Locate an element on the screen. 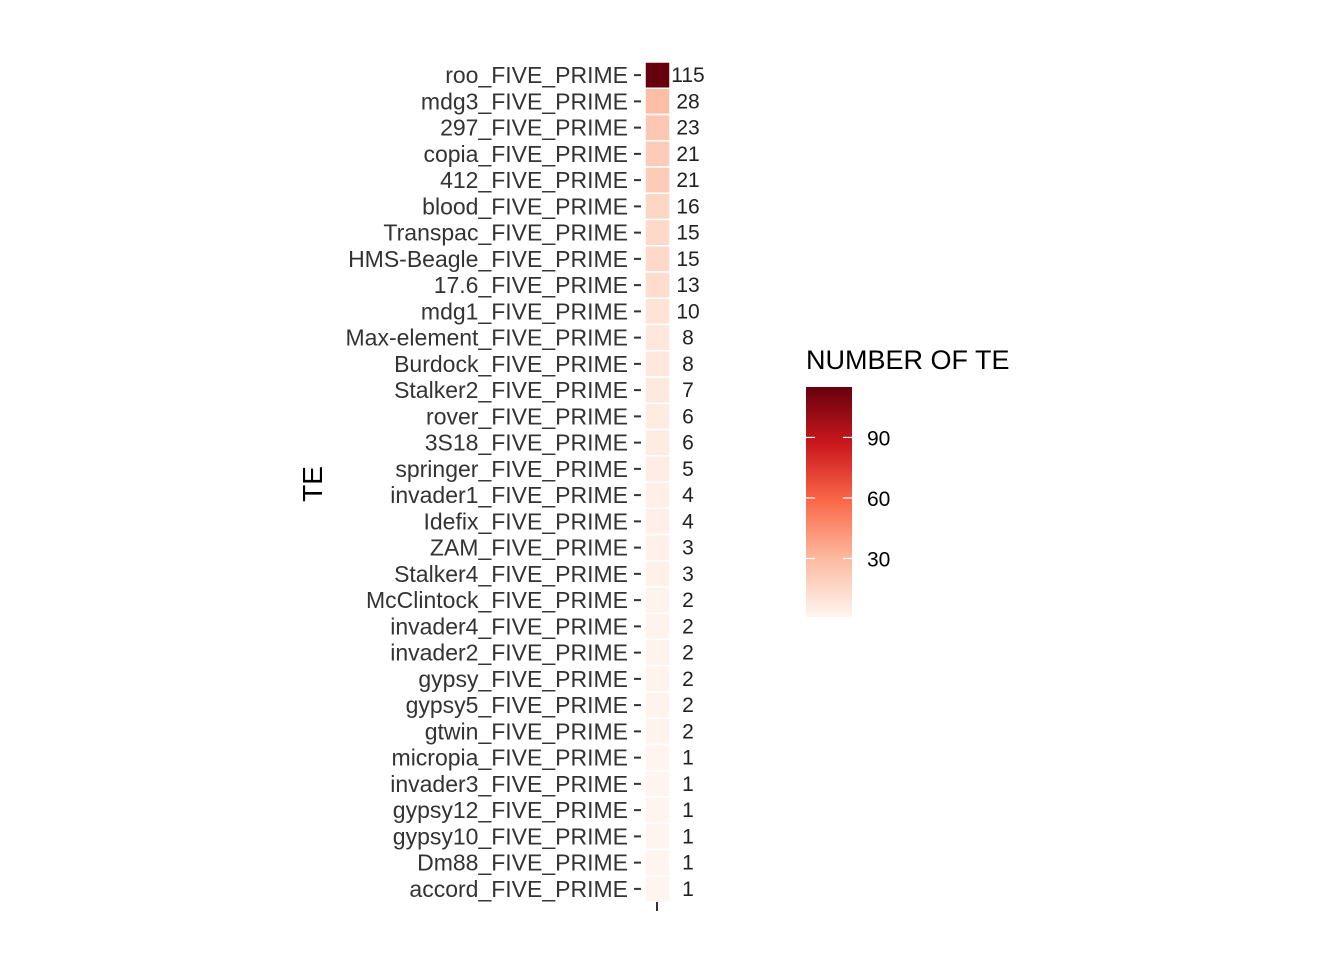  y-tick-label: springer_FIVE_PRIME is located at coordinates (511, 469).